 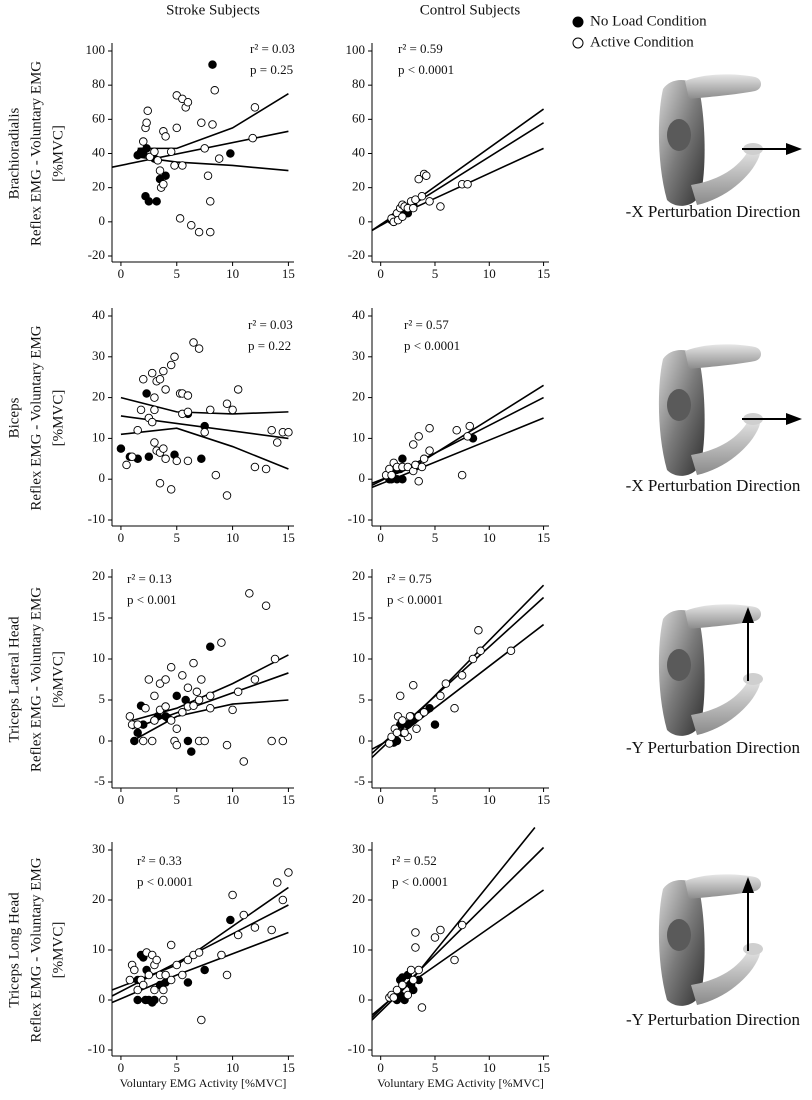 I want to click on scatter-plot: -10 0 10 20 30 40 0 5 10 15 r² = 0.03 p = 0.22, so click(x=191, y=426).